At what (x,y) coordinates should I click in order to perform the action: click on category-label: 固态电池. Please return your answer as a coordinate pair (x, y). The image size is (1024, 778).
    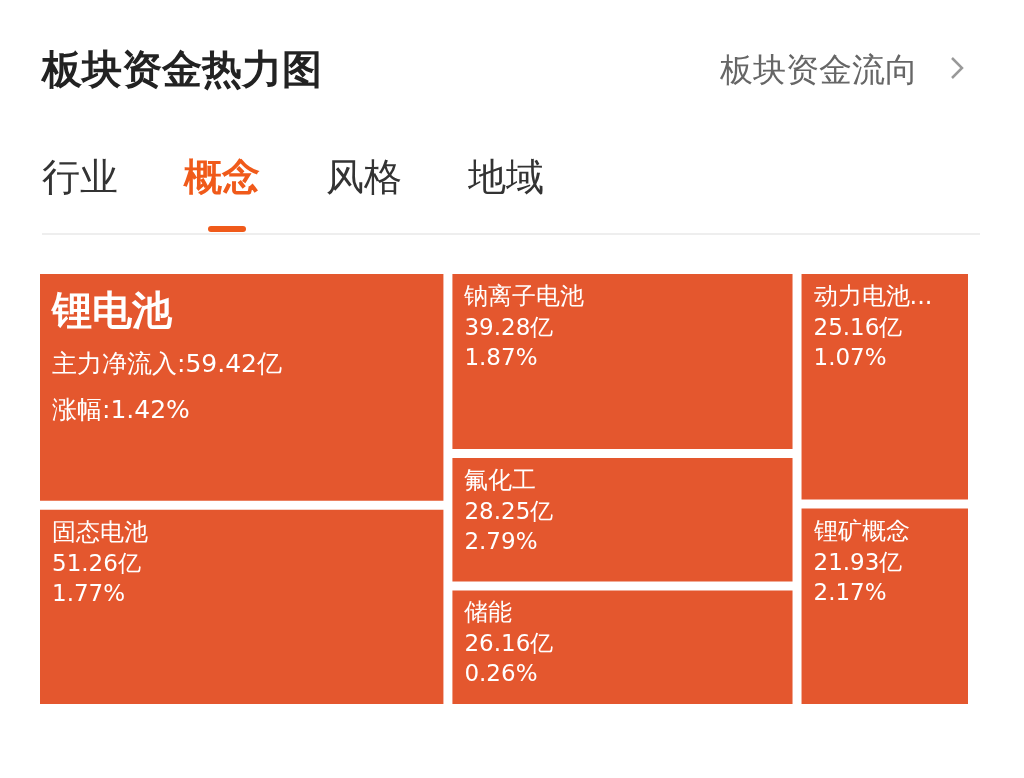
    Looking at the image, I should click on (100, 531).